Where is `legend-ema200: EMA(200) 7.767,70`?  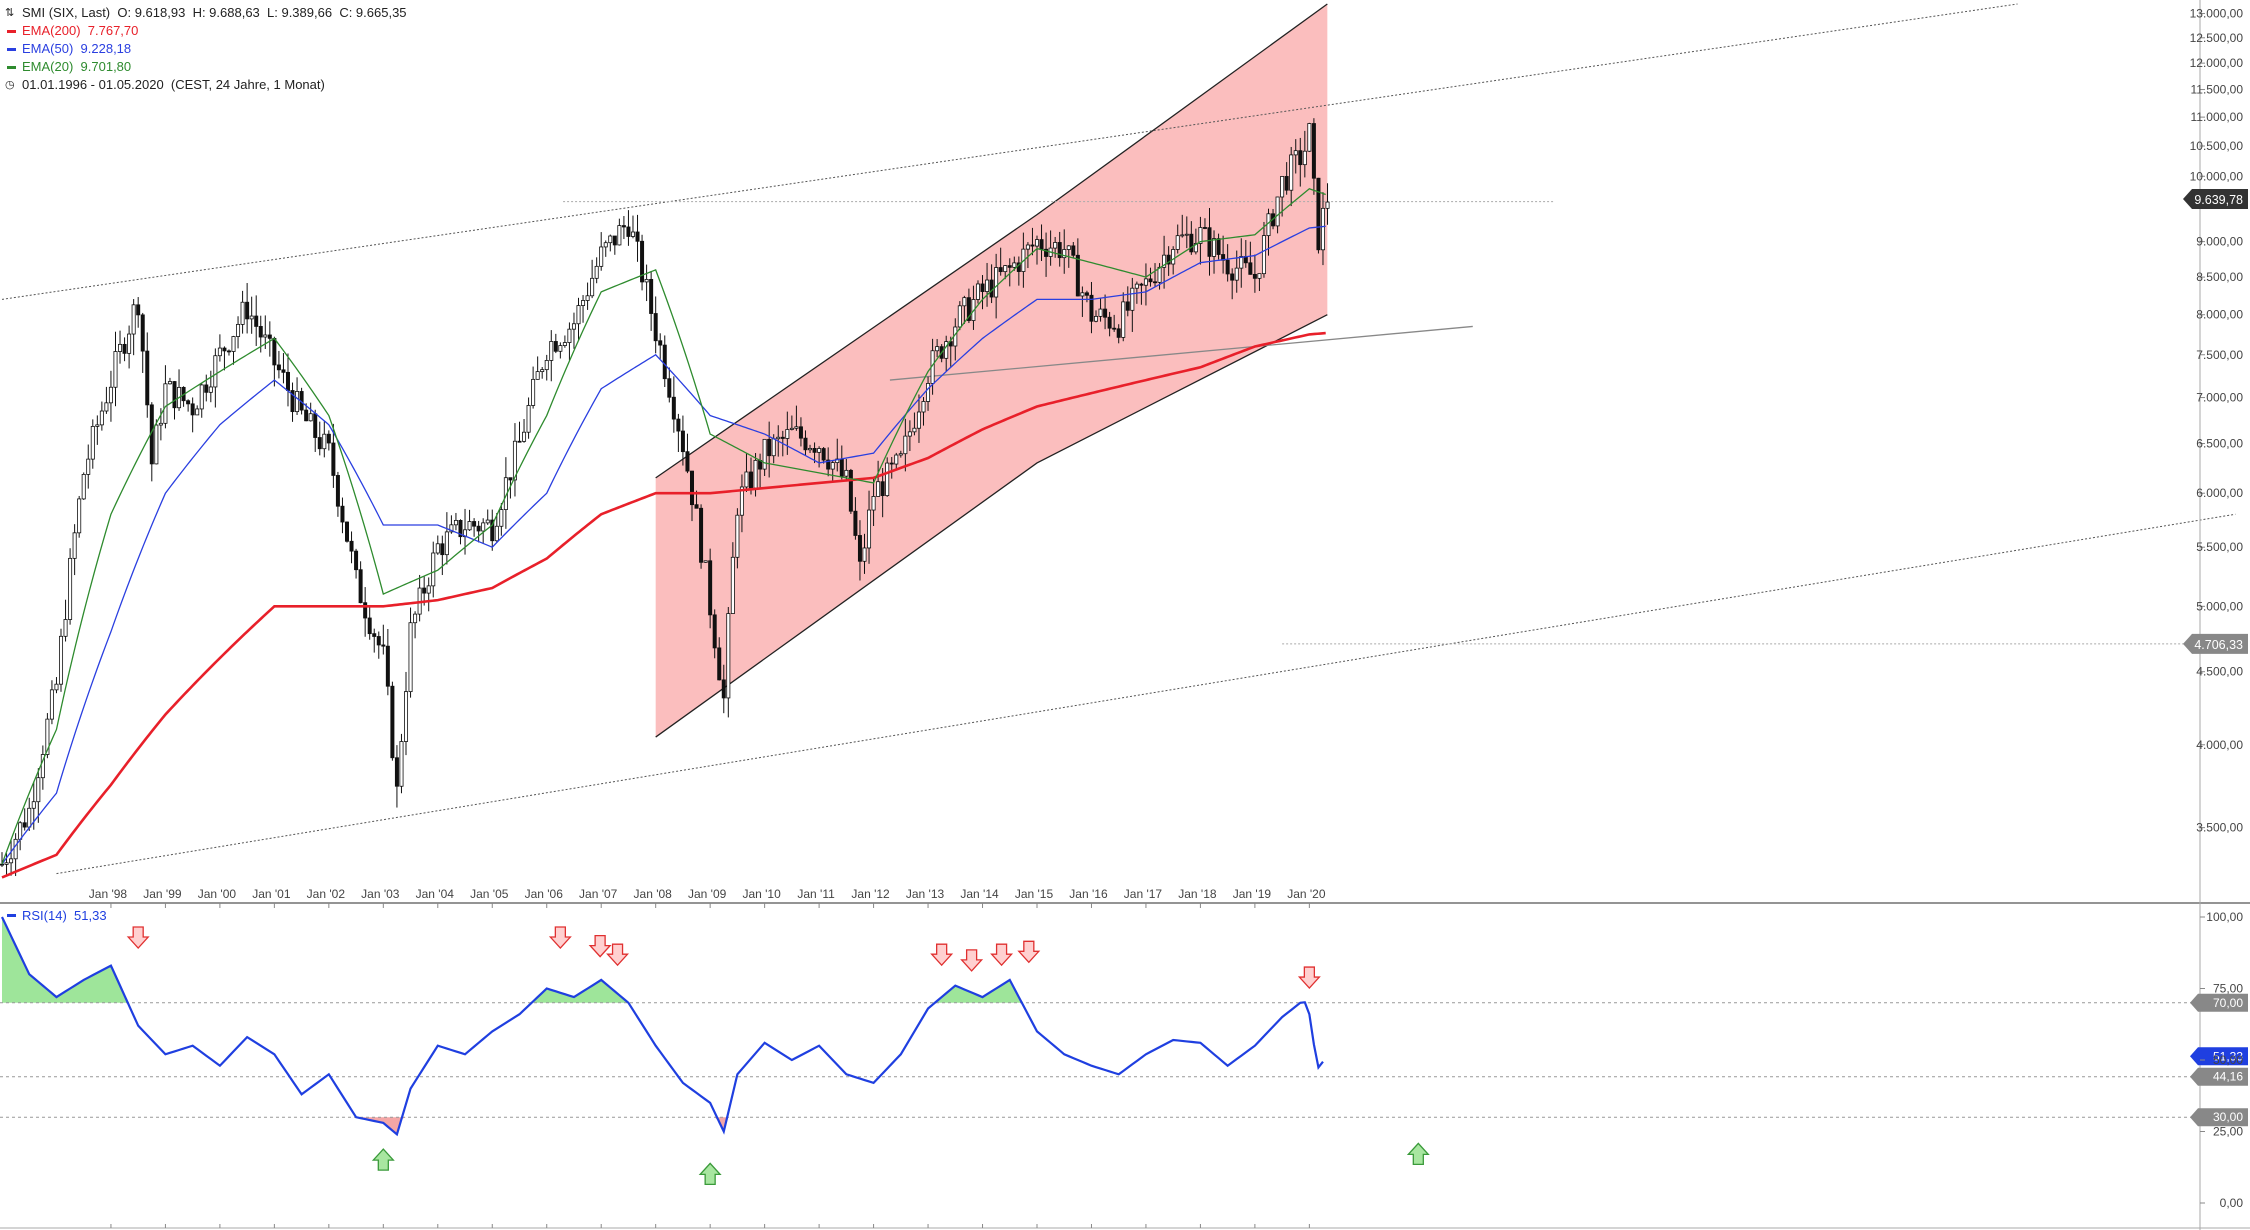 legend-ema200: EMA(200) 7.767,70 is located at coordinates (206, 31).